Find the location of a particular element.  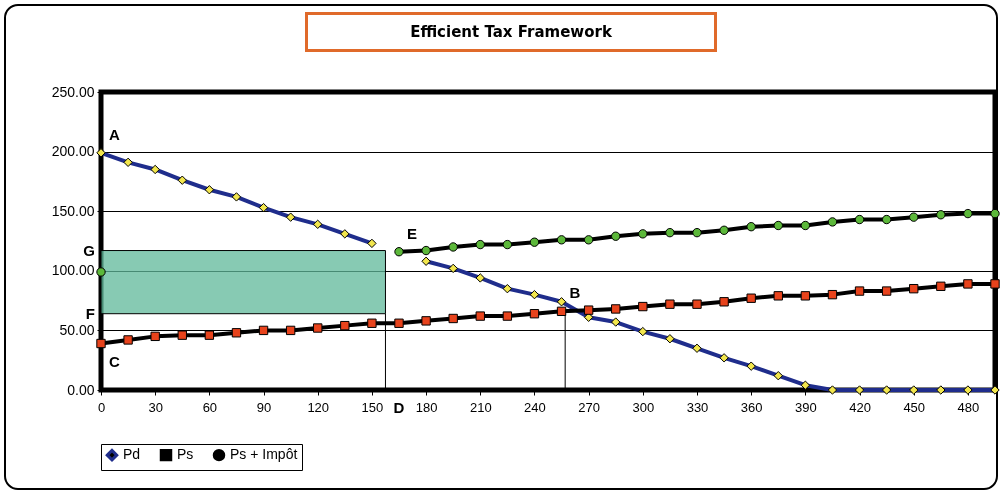

x-tick-label: 450 is located at coordinates (914, 407).